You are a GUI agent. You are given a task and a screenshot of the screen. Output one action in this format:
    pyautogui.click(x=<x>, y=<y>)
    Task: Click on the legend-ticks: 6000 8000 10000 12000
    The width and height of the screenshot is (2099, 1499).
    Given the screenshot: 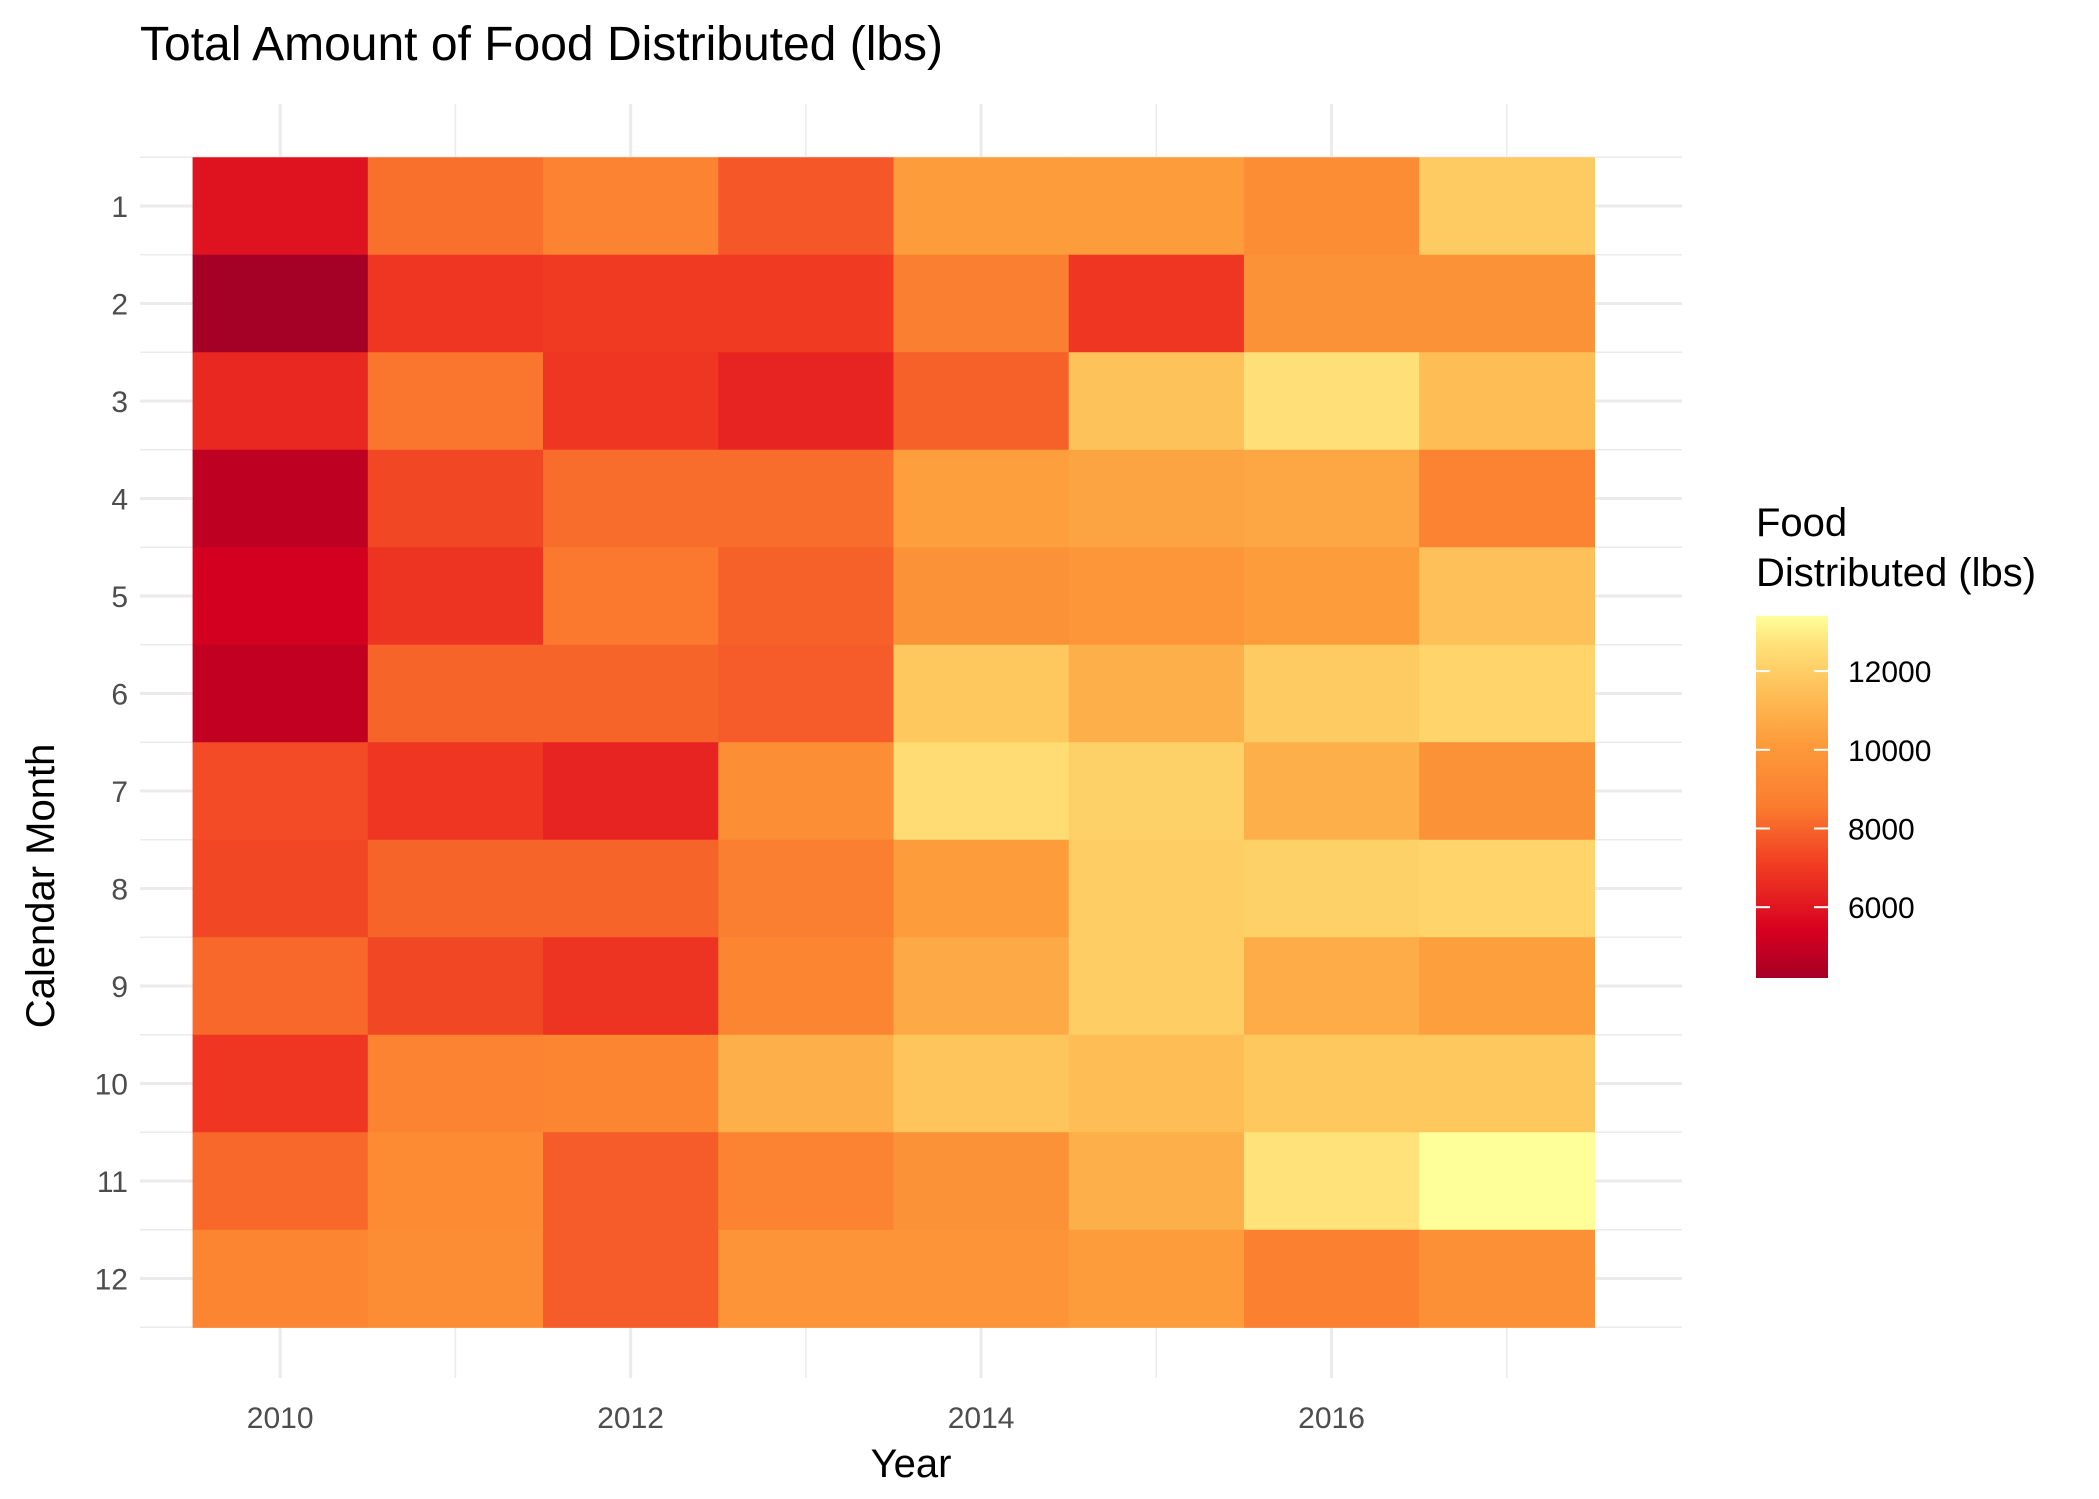 What is the action you would take?
    pyautogui.click(x=1843, y=790)
    